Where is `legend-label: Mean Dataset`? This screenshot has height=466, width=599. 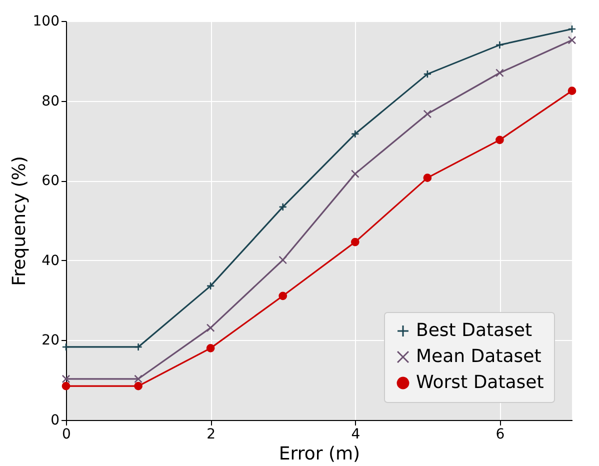
legend-label: Mean Dataset is located at coordinates (479, 356).